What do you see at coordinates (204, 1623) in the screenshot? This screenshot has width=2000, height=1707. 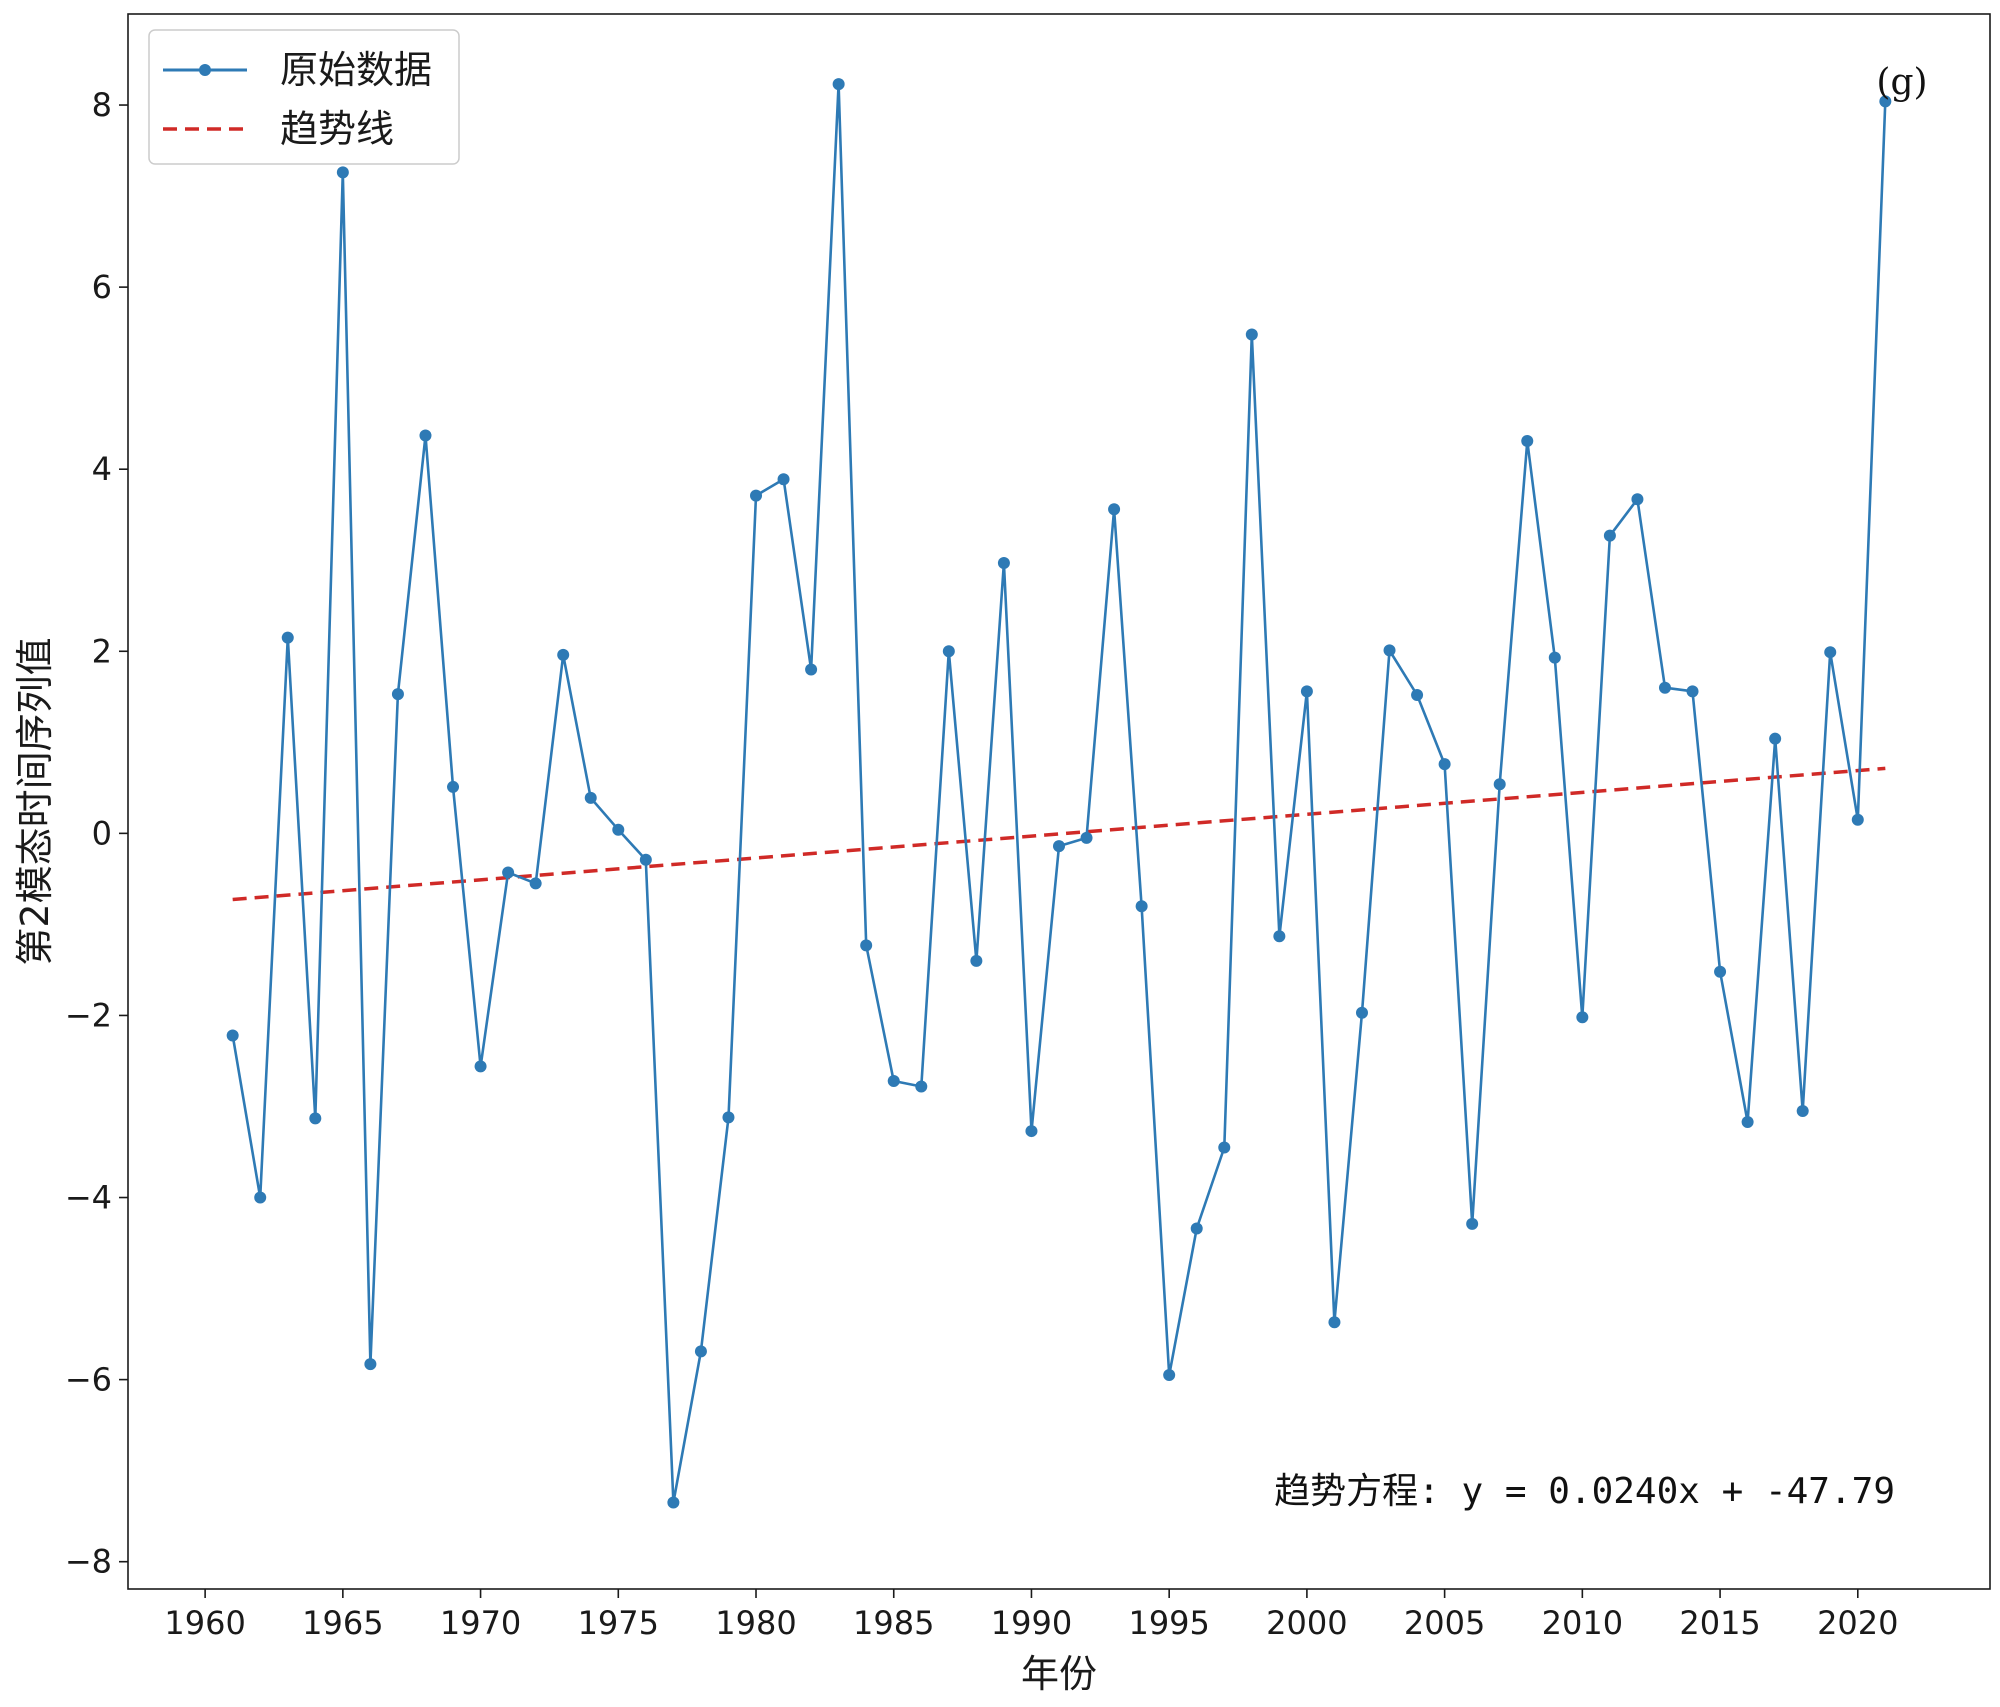 I see `x-tick-label: 1960` at bounding box center [204, 1623].